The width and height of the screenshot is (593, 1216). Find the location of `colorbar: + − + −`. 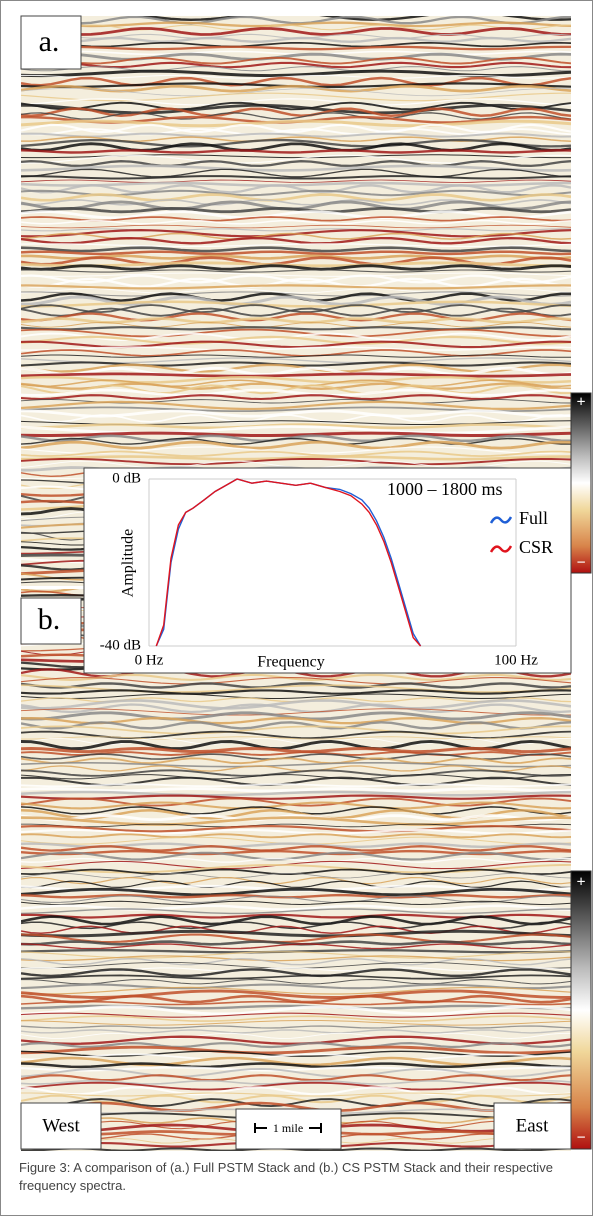

colorbar: + − + − is located at coordinates (581, 771).